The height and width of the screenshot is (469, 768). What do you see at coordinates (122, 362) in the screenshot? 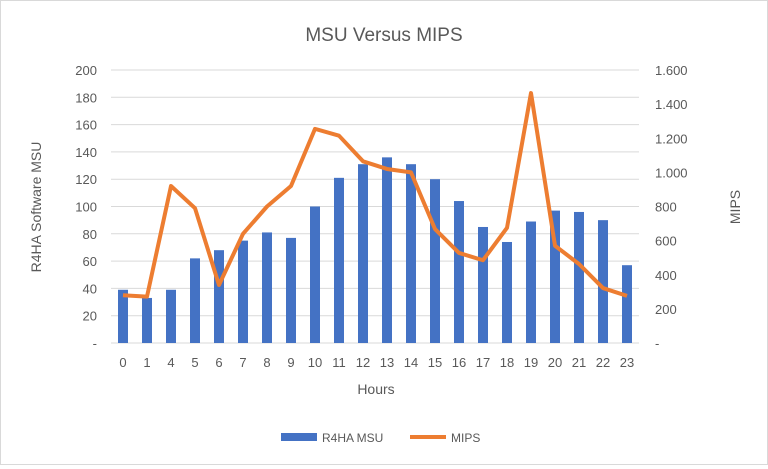
I see `x-tick-label: 0` at bounding box center [122, 362].